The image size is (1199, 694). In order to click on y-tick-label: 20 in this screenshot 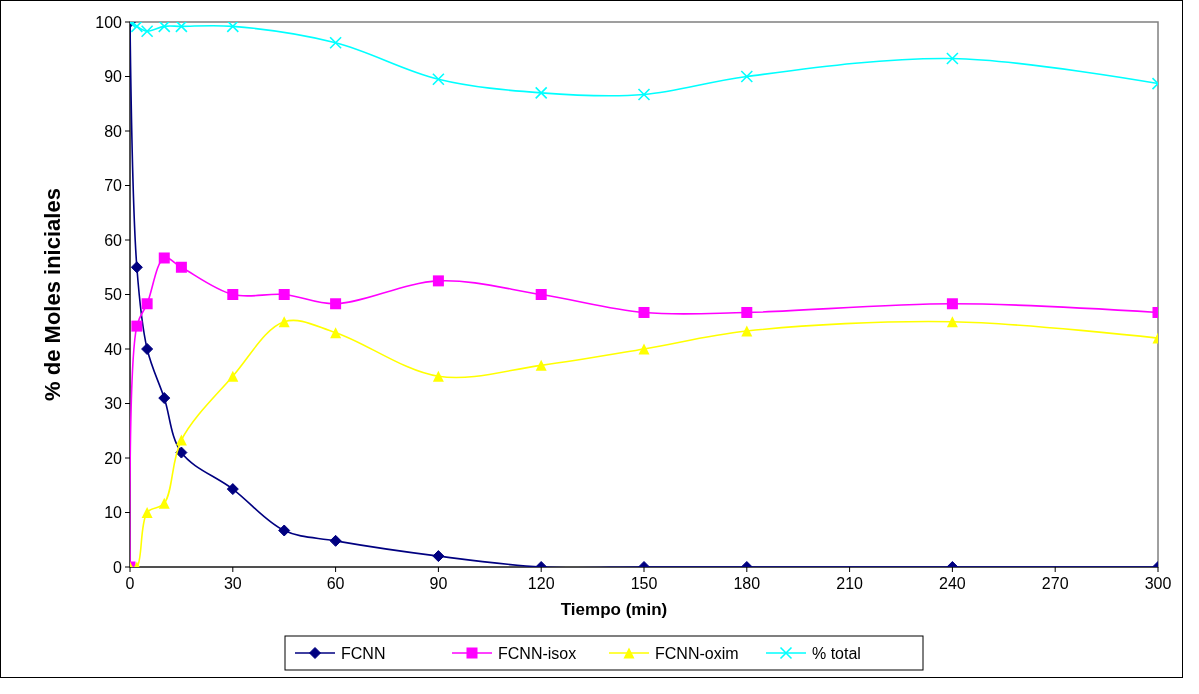, I will do `click(113, 458)`.